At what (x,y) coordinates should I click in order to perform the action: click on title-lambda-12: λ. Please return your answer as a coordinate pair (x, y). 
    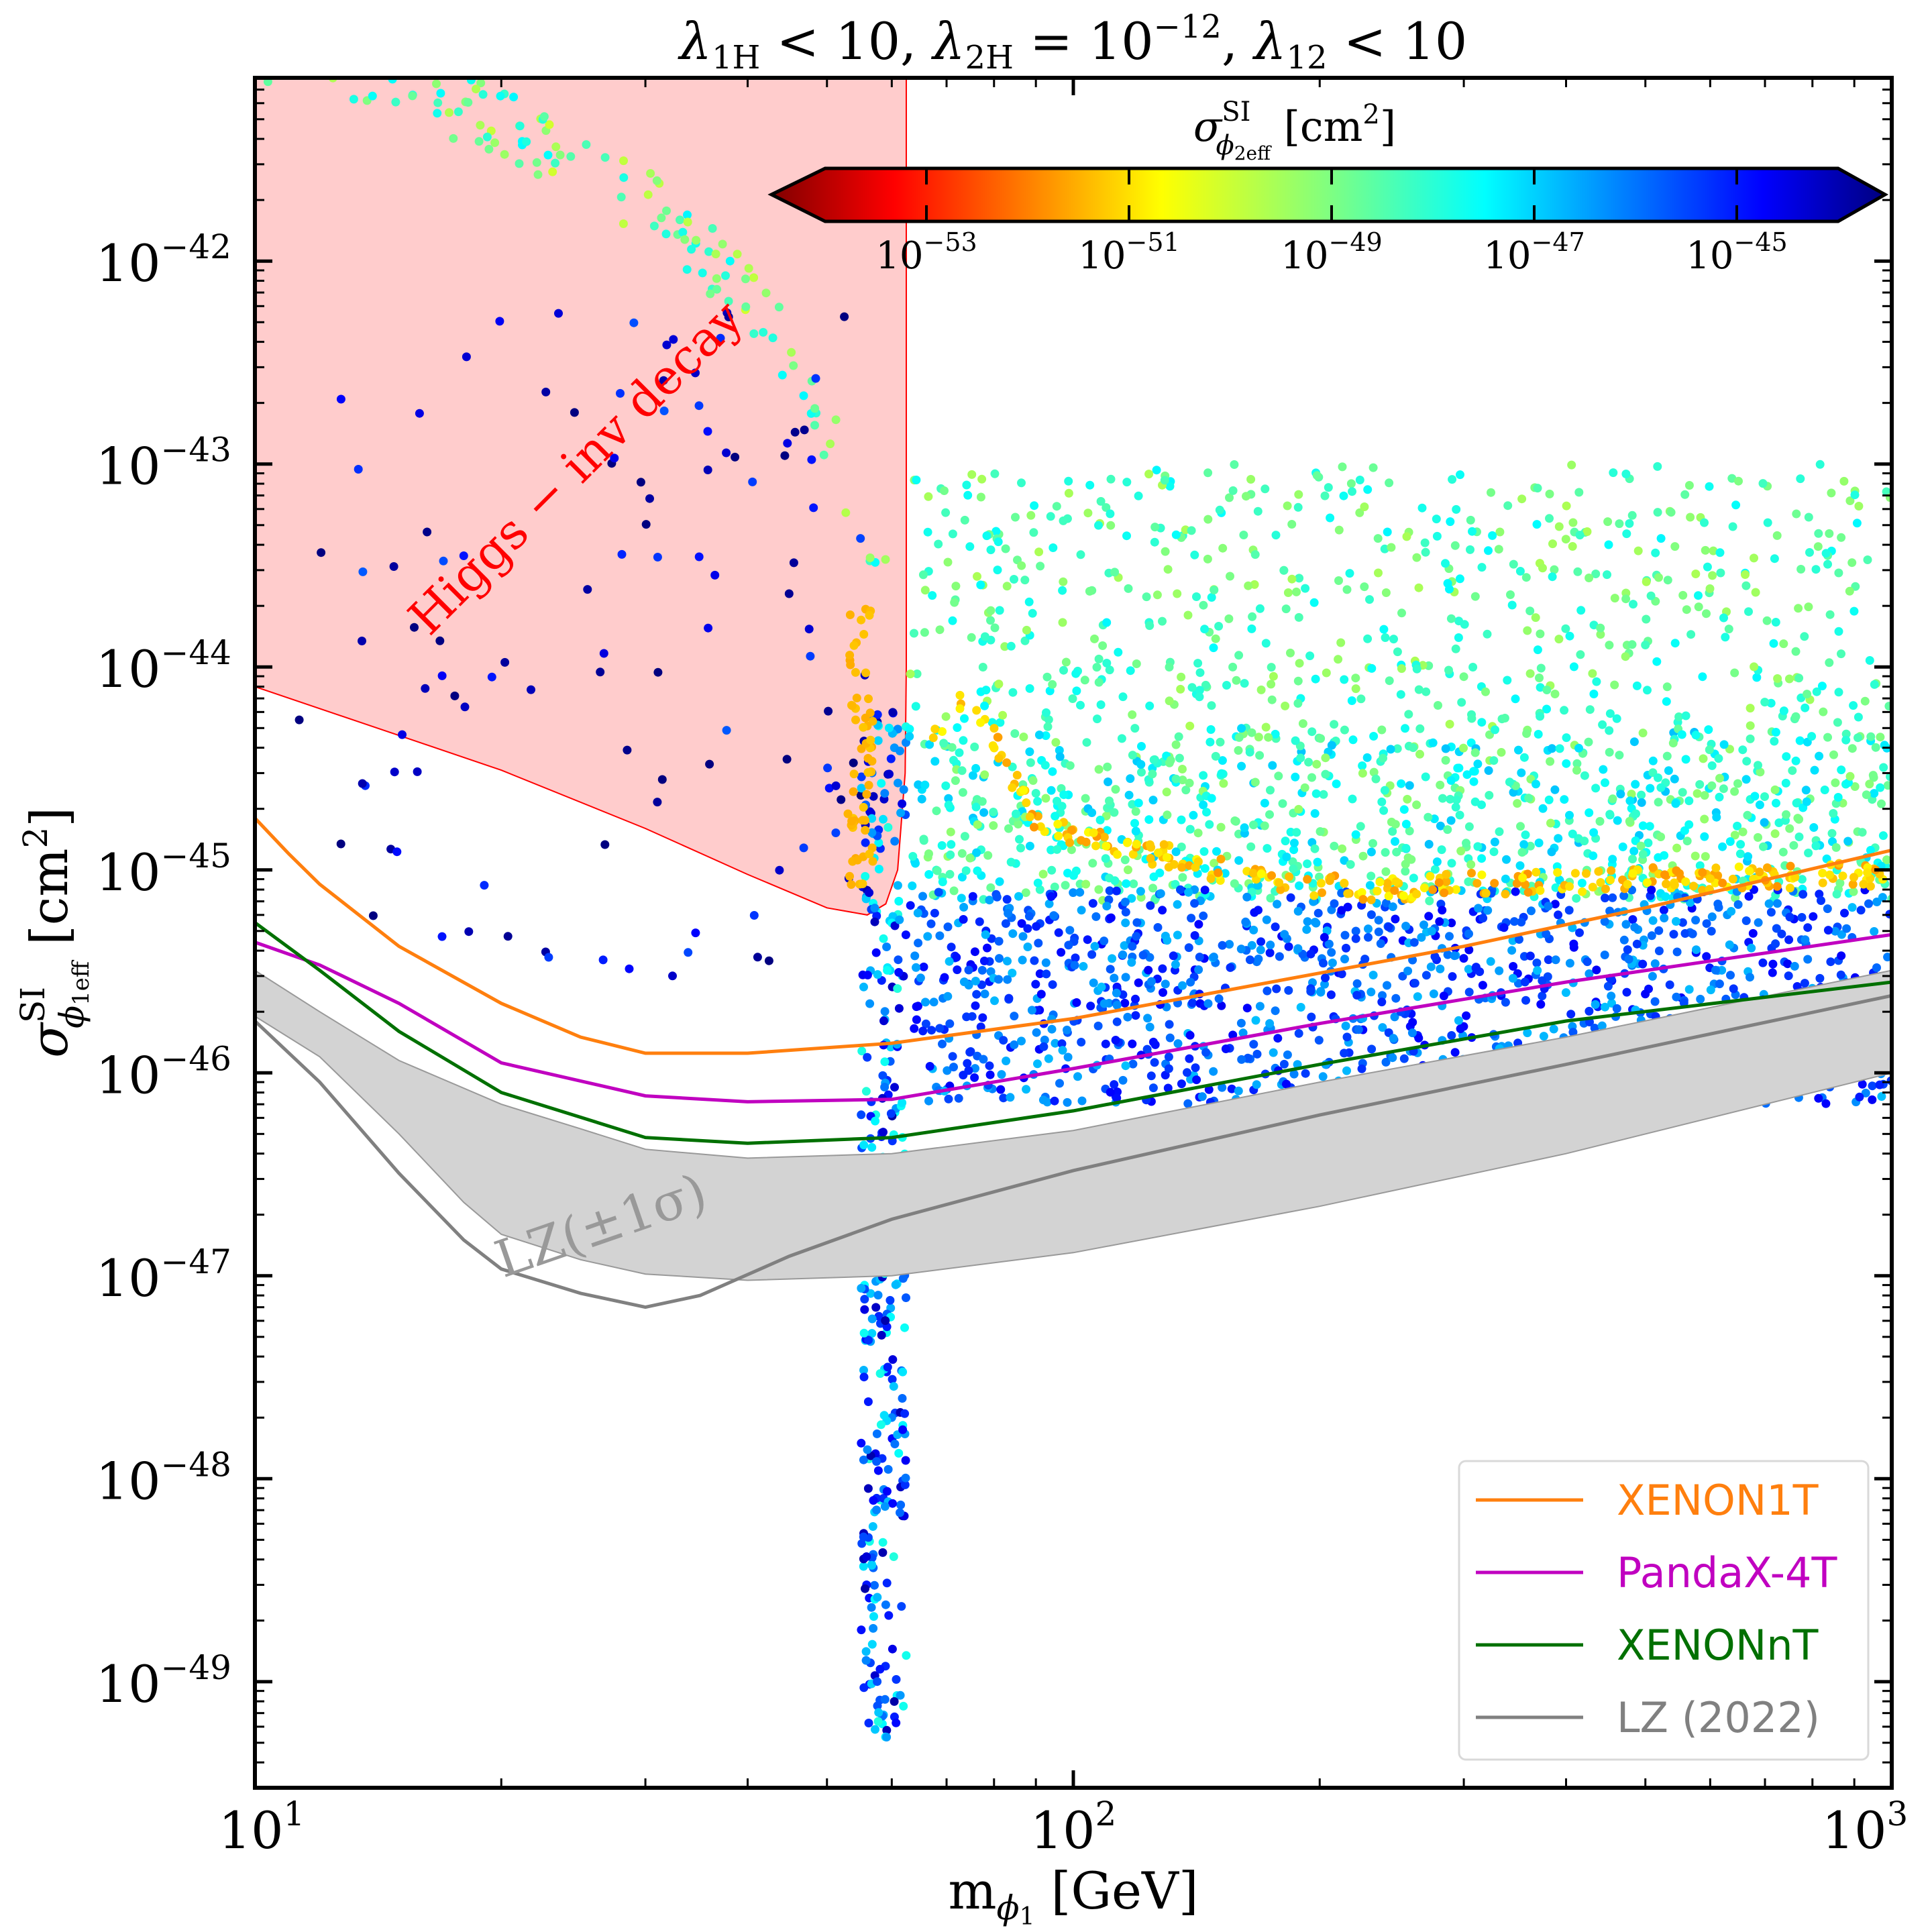
    Looking at the image, I should click on (1269, 41).